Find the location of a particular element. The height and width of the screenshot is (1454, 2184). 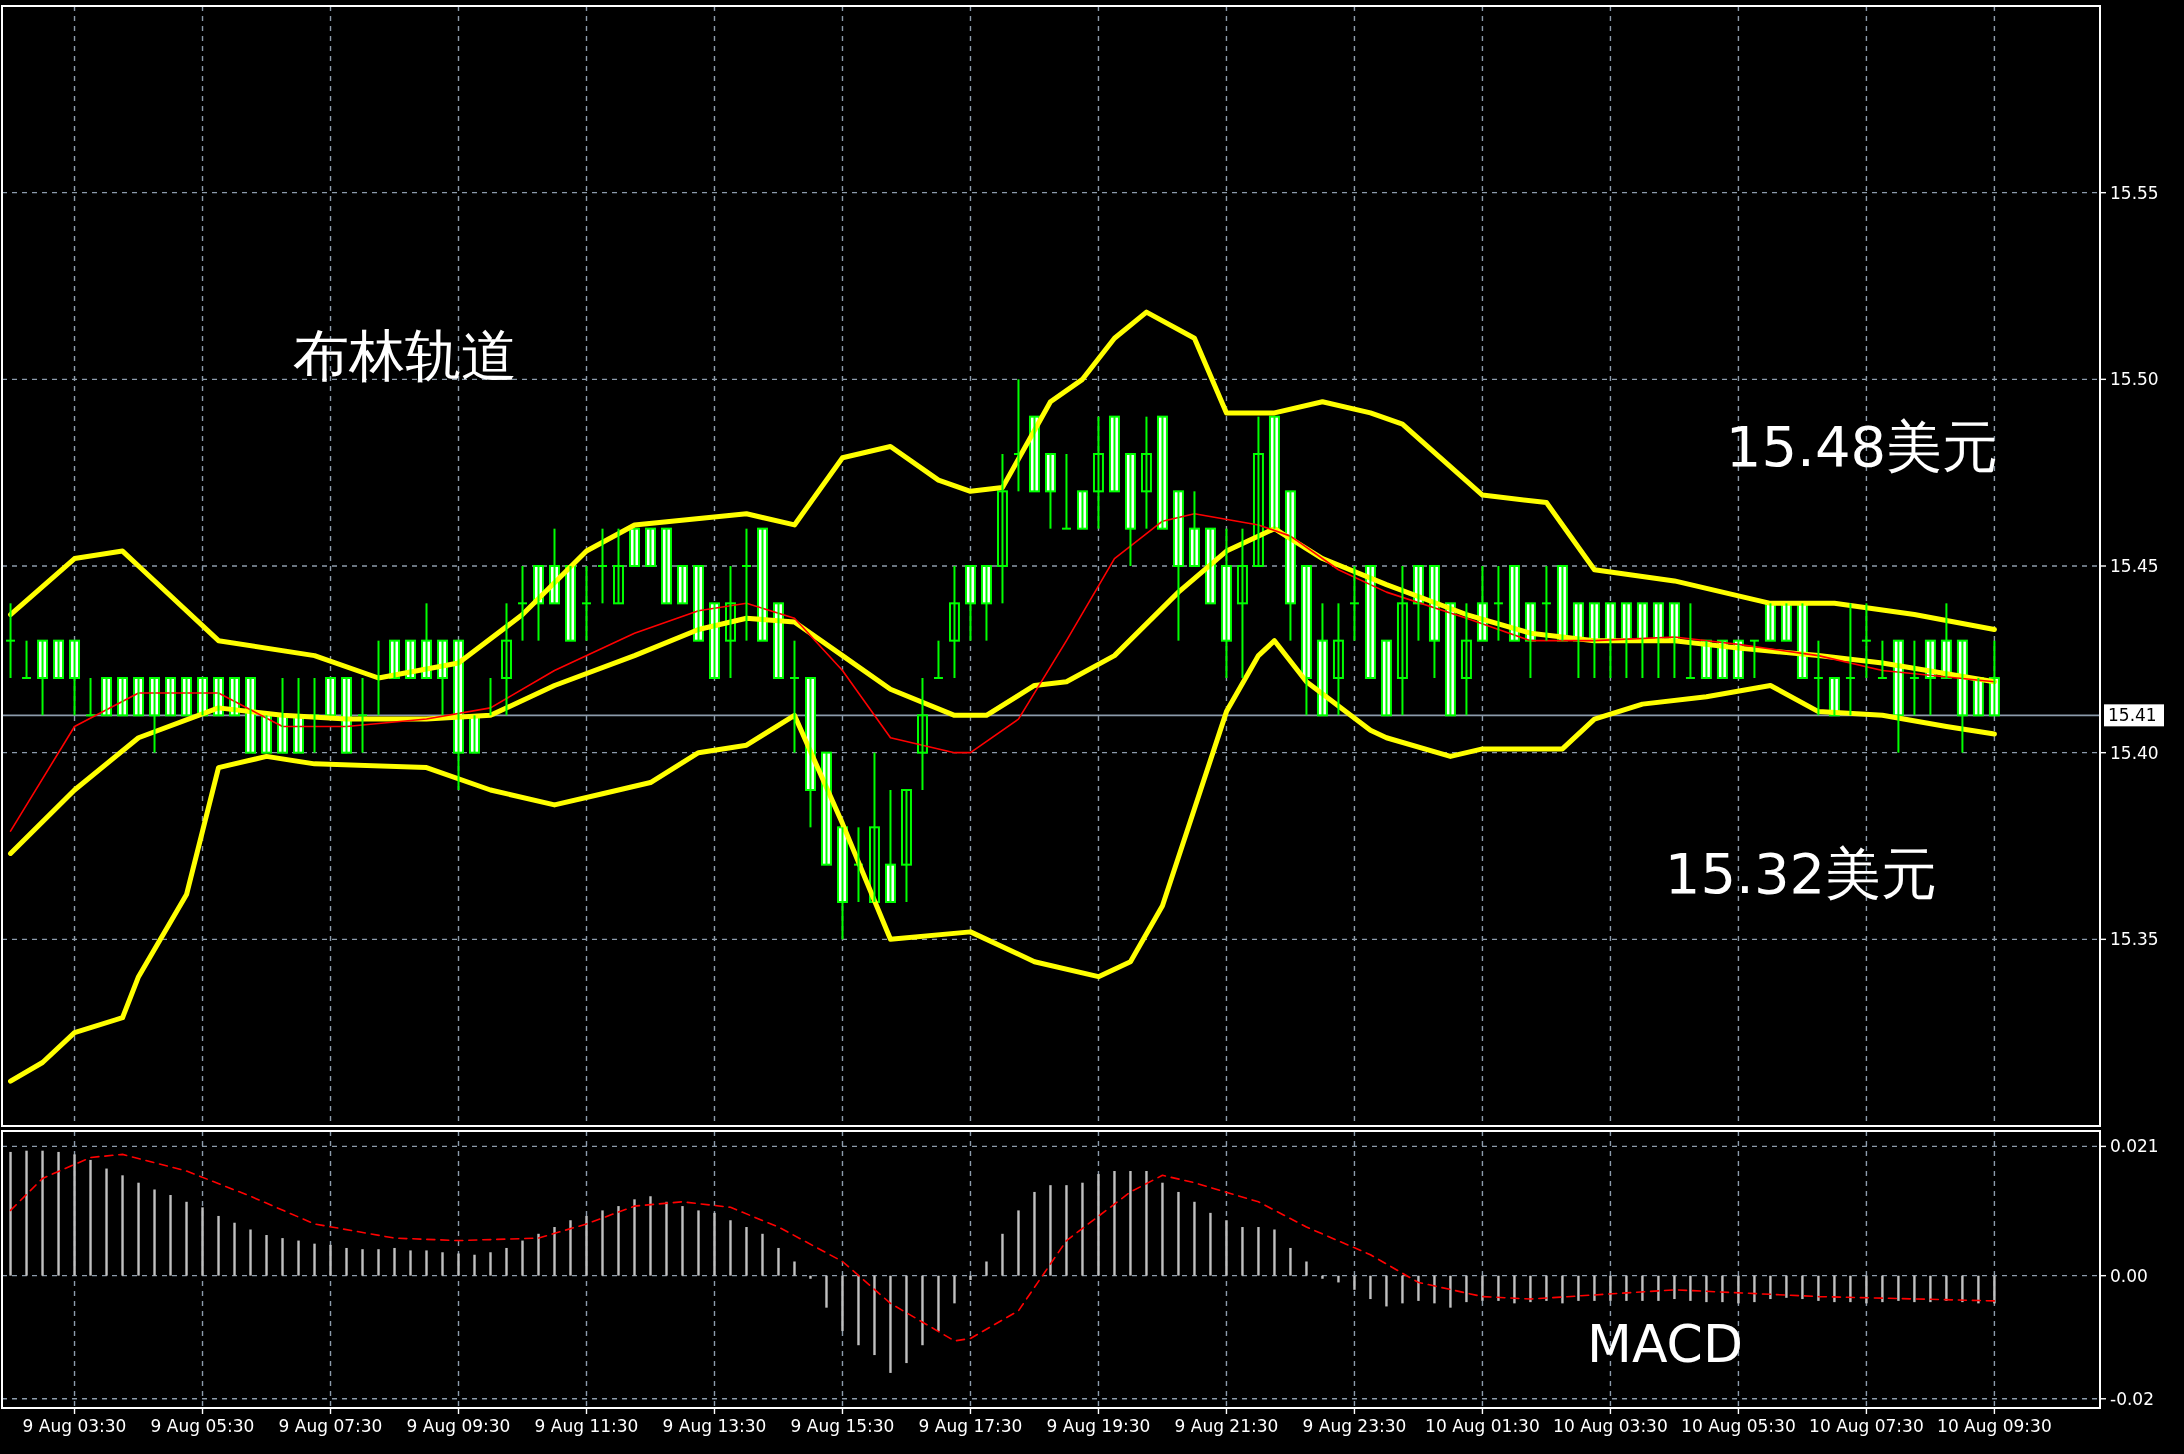

x-tick-label: 9 Aug 13:30 is located at coordinates (714, 1426).